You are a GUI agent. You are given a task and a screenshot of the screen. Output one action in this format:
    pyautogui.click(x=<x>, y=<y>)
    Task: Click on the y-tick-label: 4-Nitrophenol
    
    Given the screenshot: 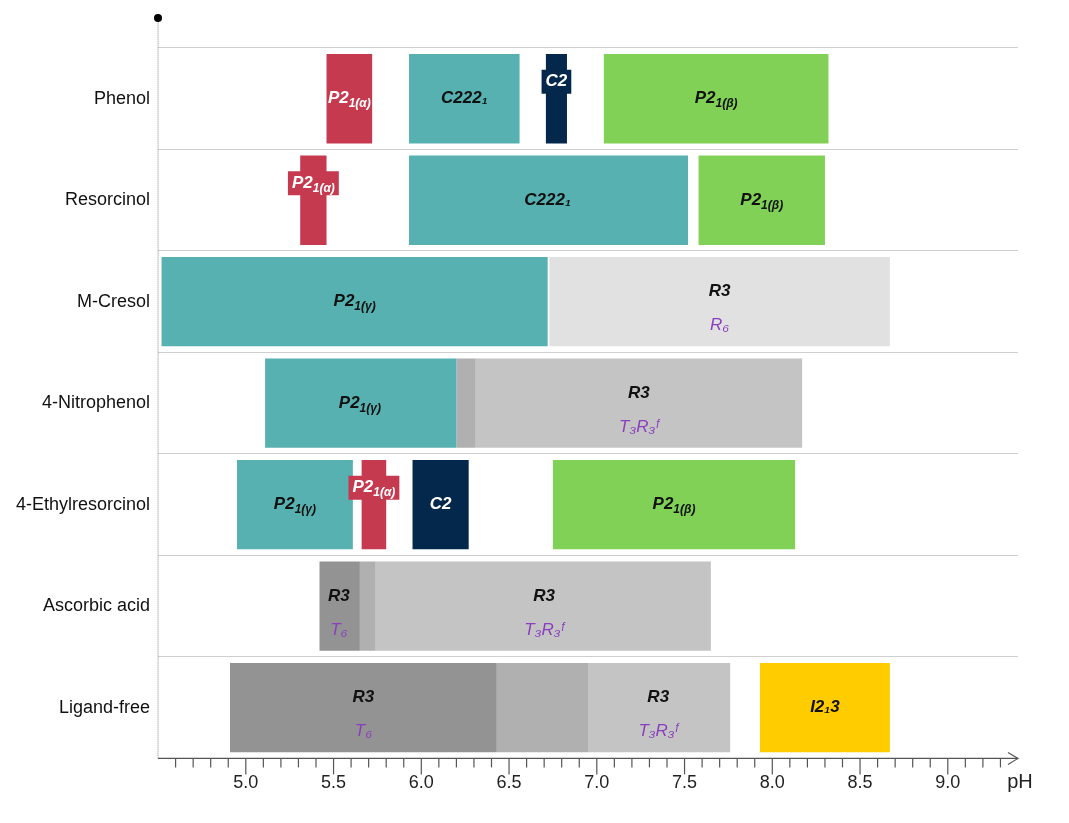 What is the action you would take?
    pyautogui.click(x=96, y=402)
    